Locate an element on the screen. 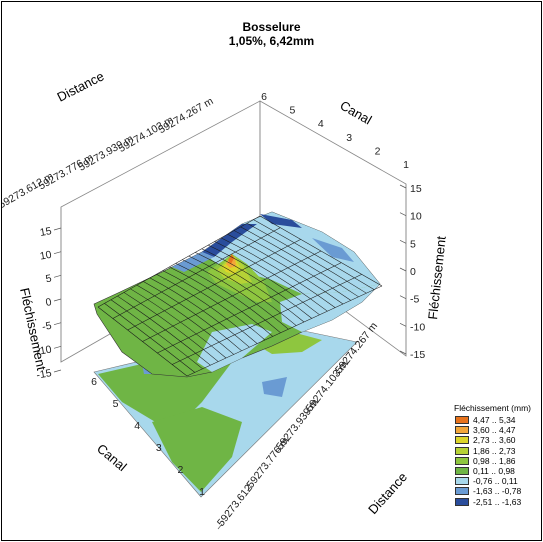 This screenshot has width=543, height=542. canal-tick-label-front: 4 is located at coordinates (137, 426).